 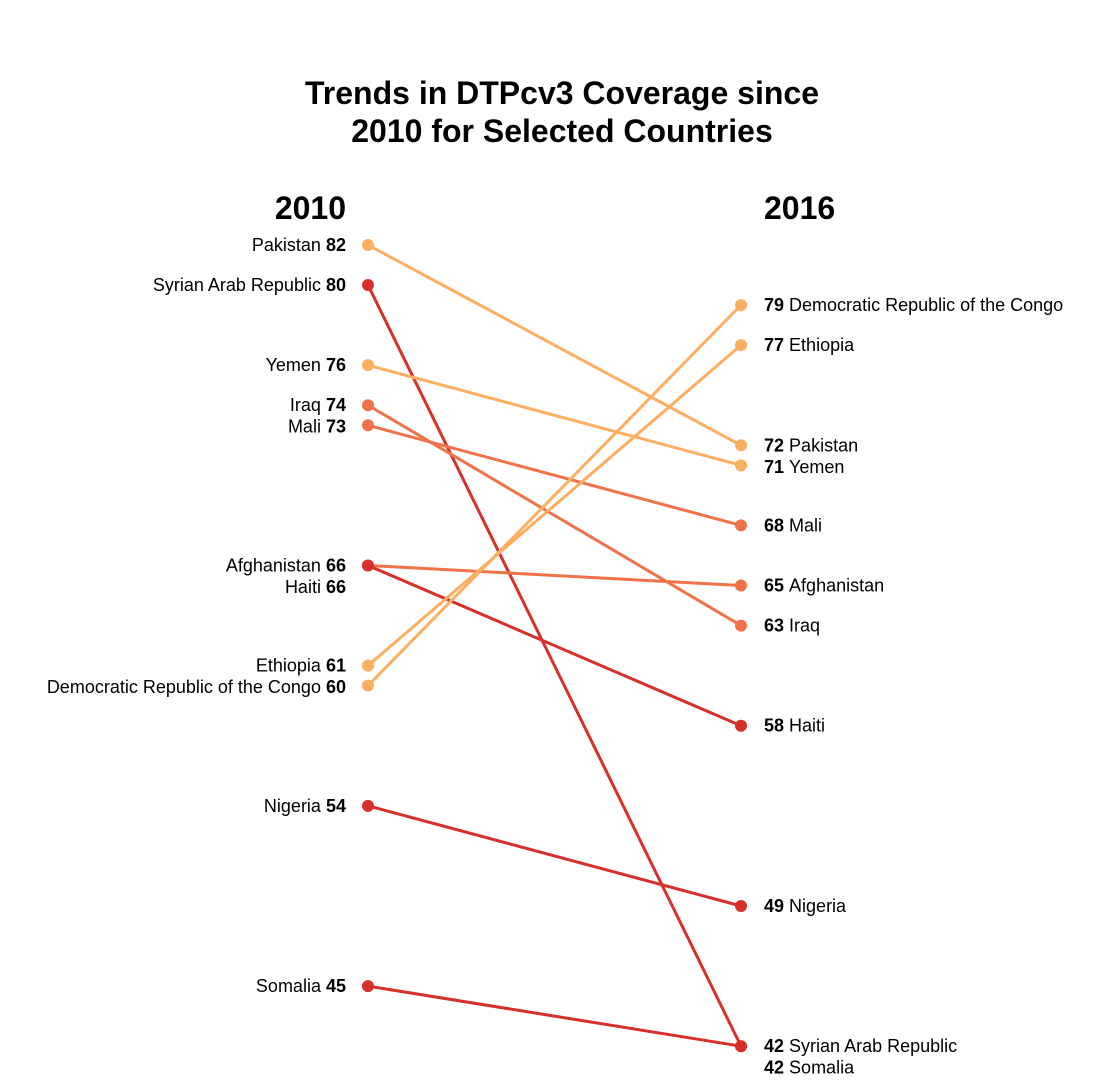 I want to click on label-right-democratic-republic-of-the-congo: 79 Democratic Republic of the Congo, so click(x=913, y=305).